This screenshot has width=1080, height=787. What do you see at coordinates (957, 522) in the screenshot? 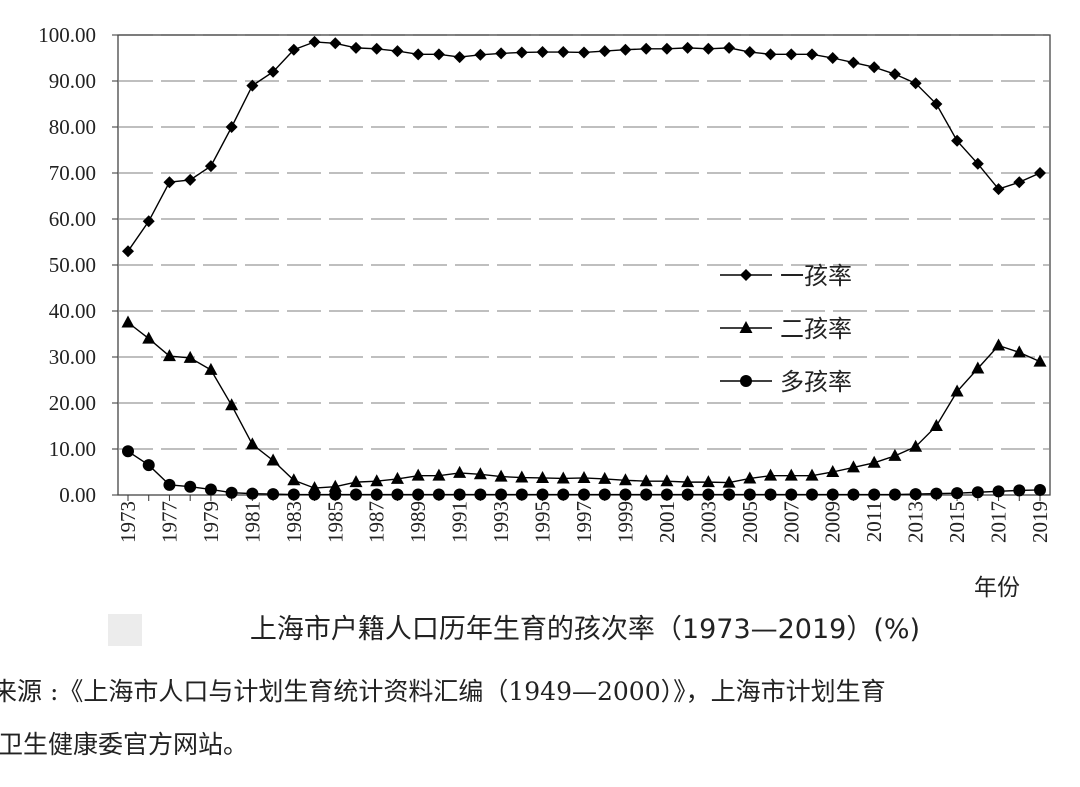
I see `x-tick-label: 2015` at bounding box center [957, 522].